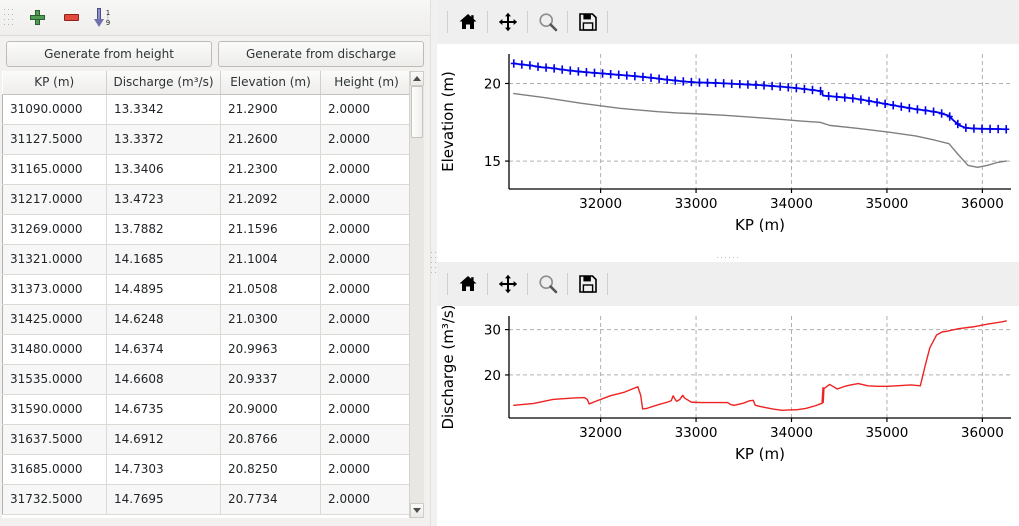  I want to click on table-cell-elevation: 20.9337, so click(270, 379).